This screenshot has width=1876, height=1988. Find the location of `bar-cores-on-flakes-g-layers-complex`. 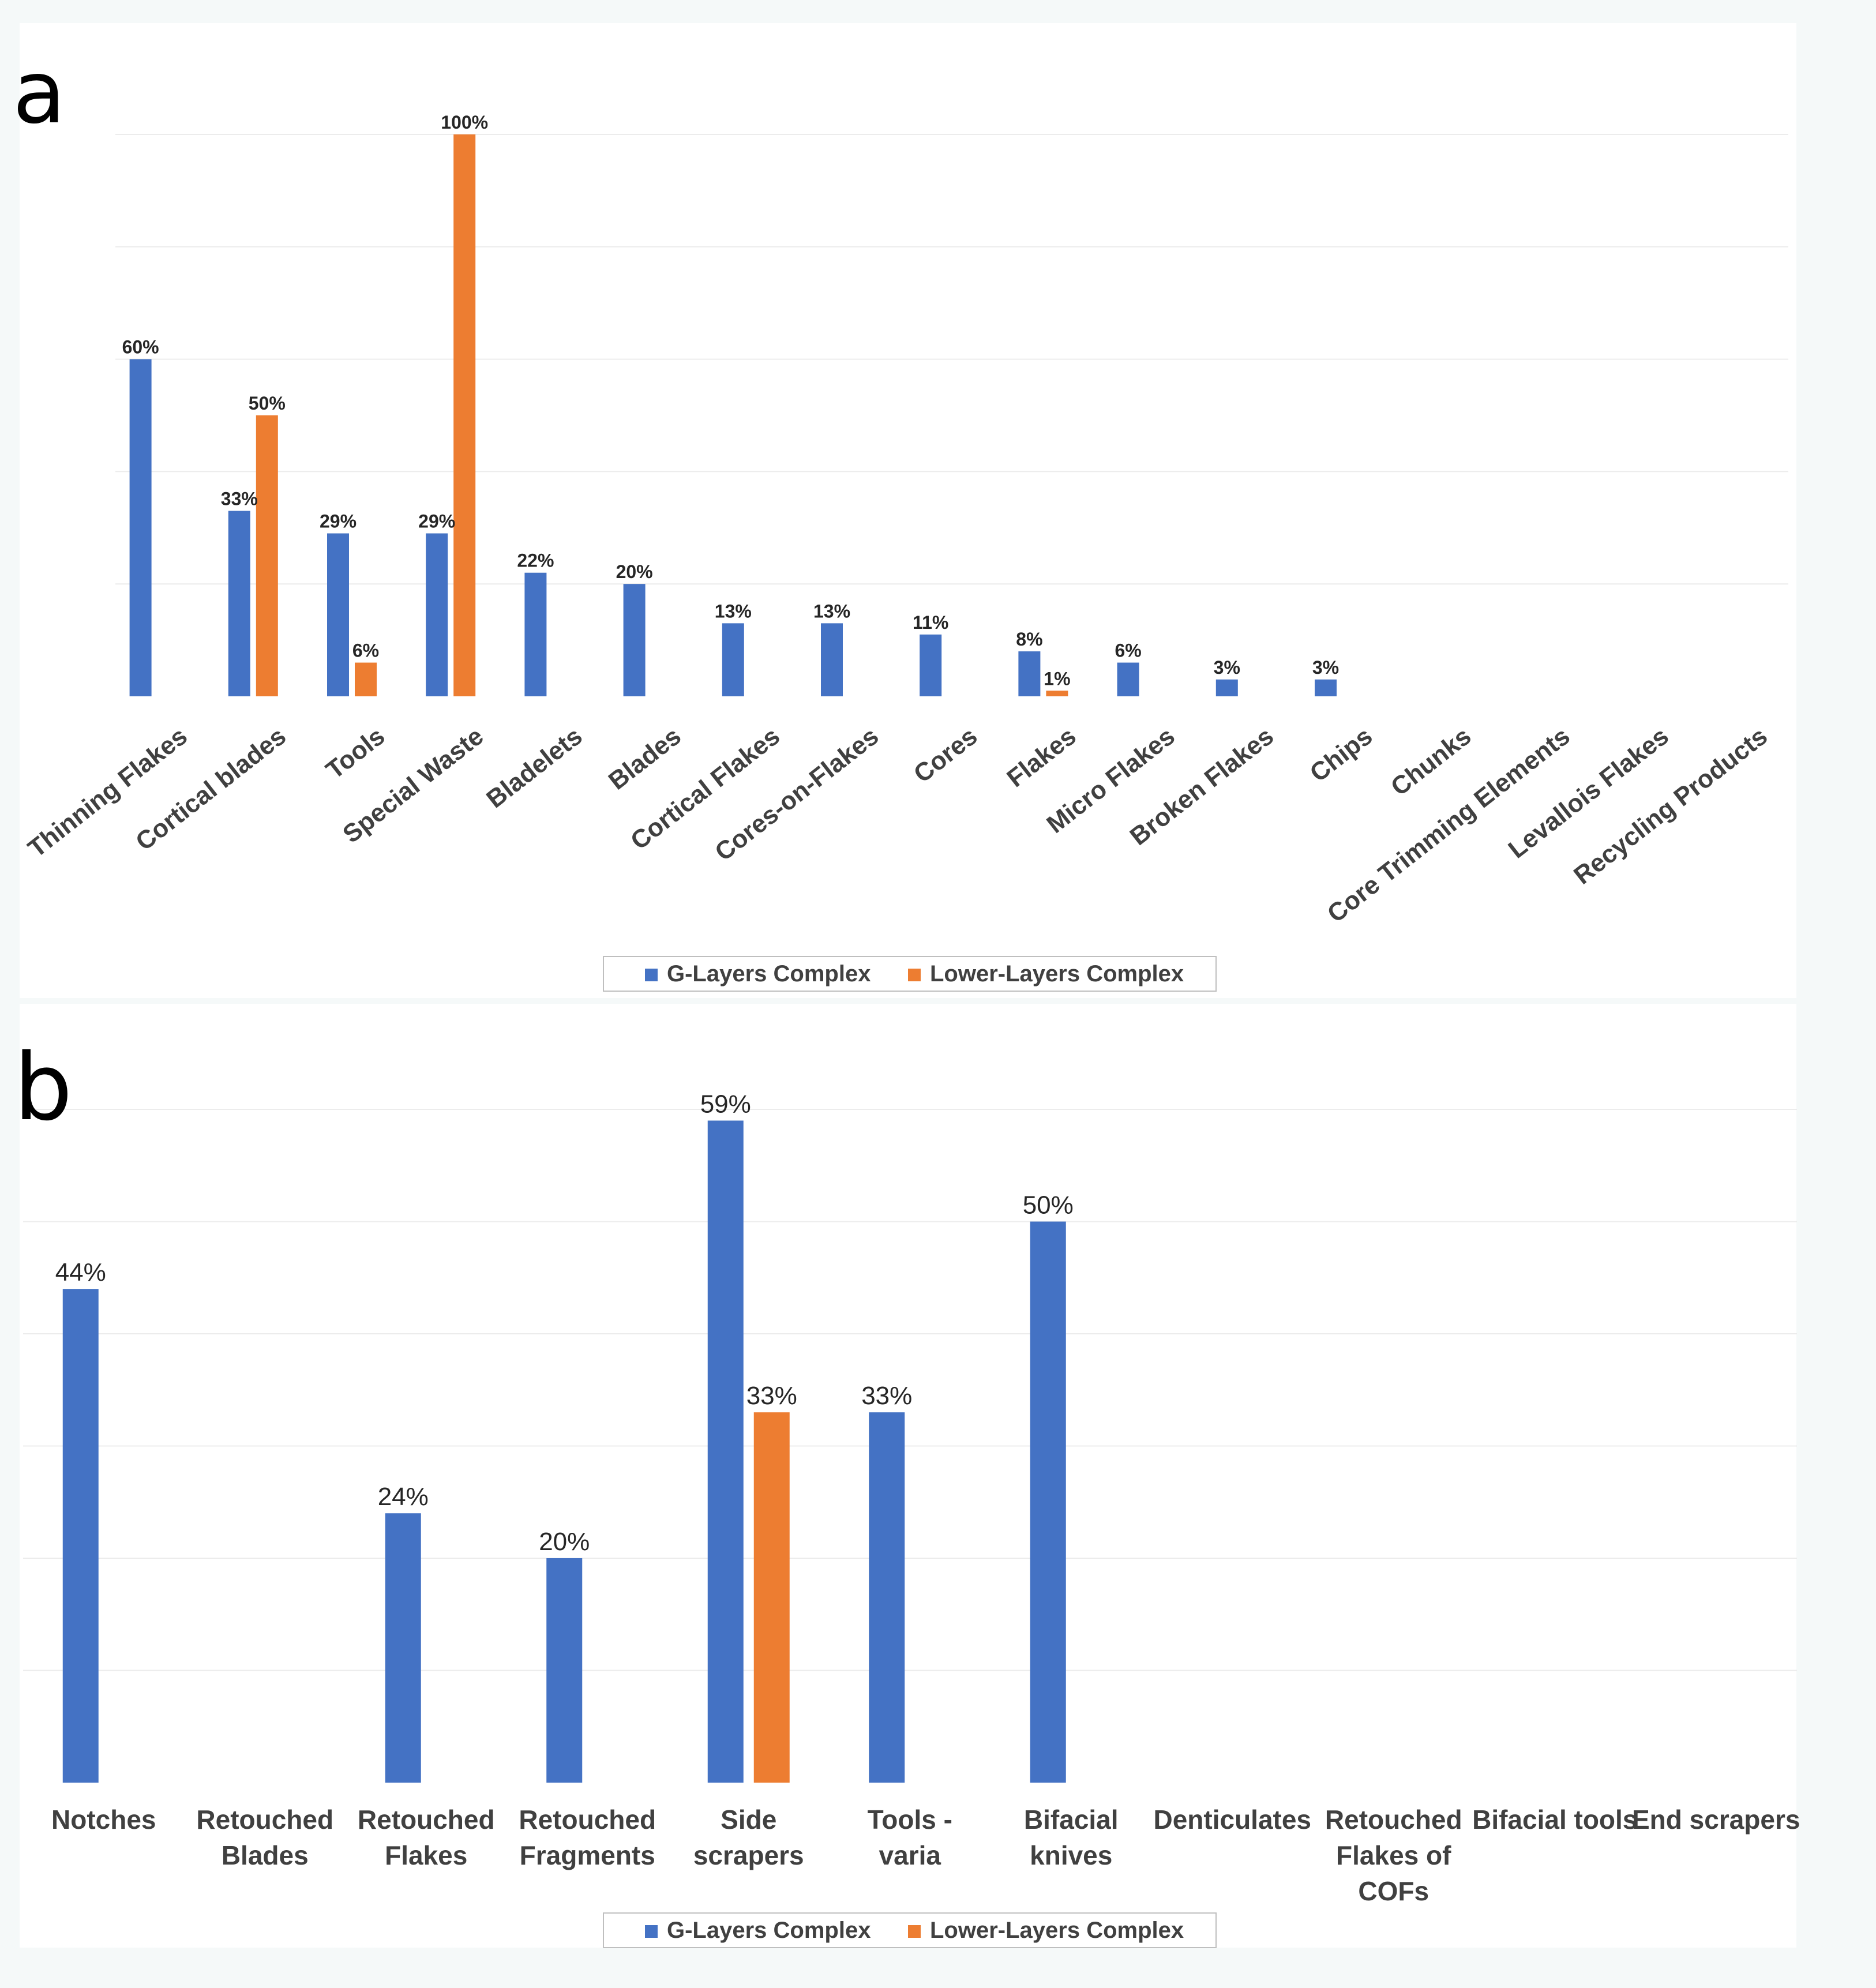

bar-cores-on-flakes-g-layers-complex is located at coordinates (832, 659).